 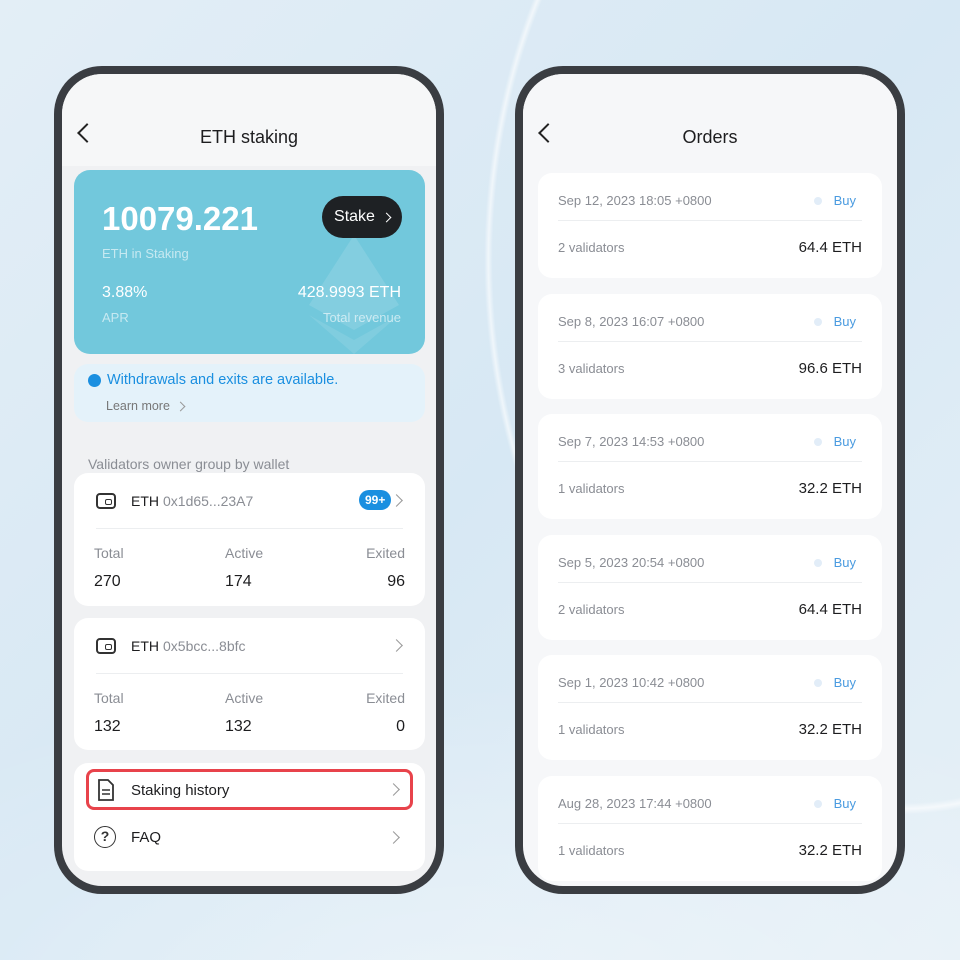 I want to click on menu-item-label: Staking history, so click(x=180, y=790).